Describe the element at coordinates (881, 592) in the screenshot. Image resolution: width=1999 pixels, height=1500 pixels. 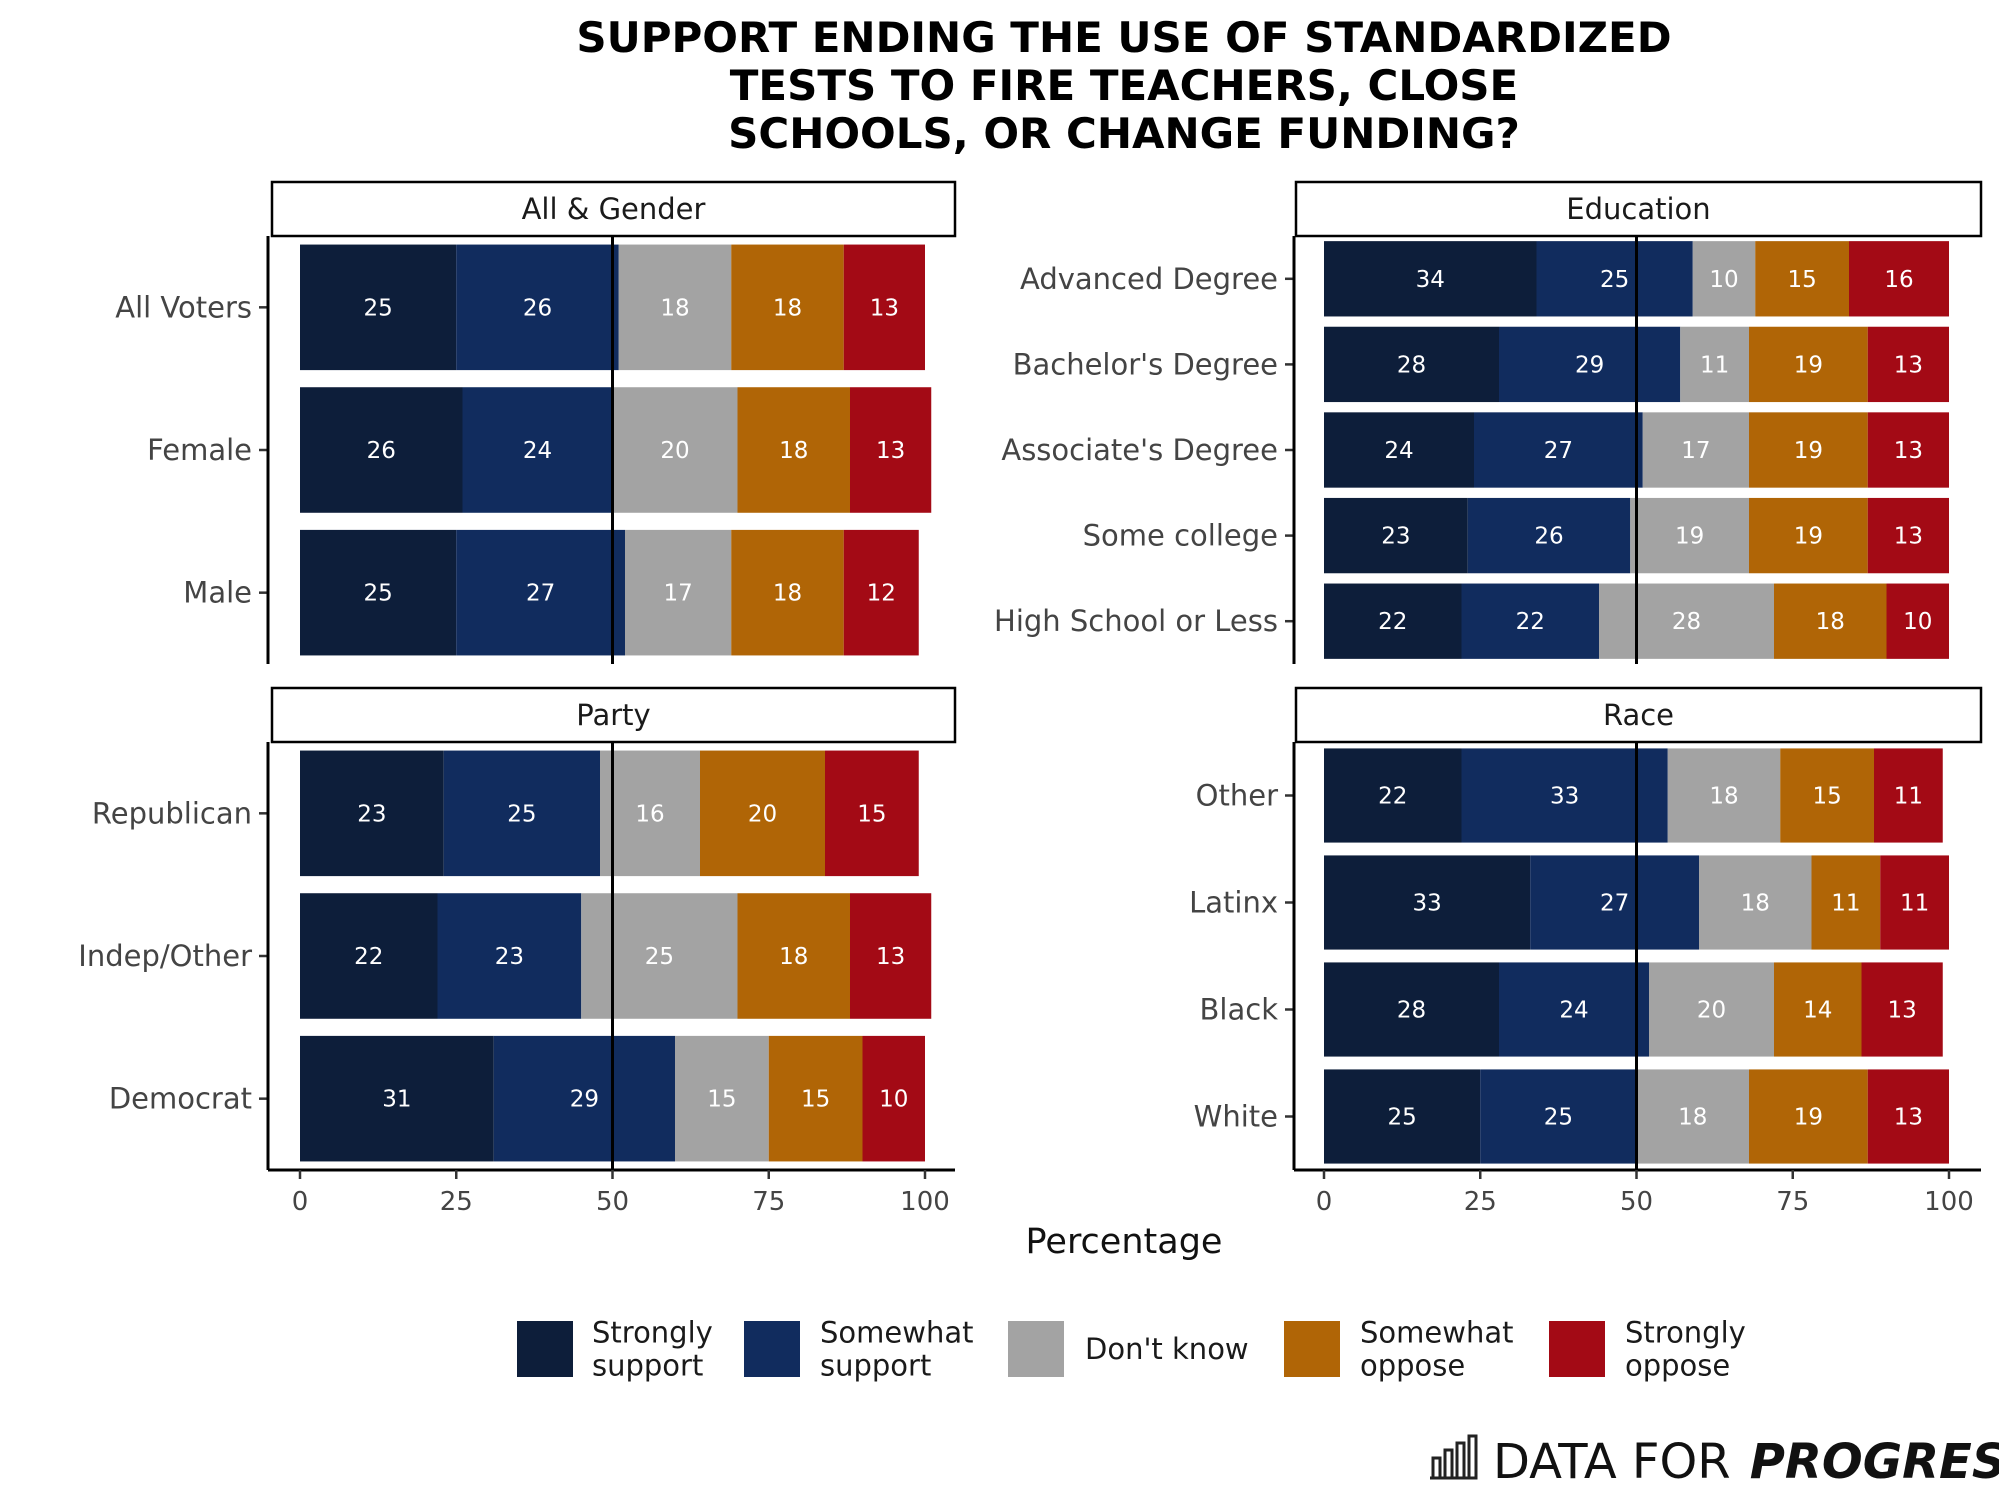
I see `bar-segment-all-gender-male-strongly-oppose` at that location.